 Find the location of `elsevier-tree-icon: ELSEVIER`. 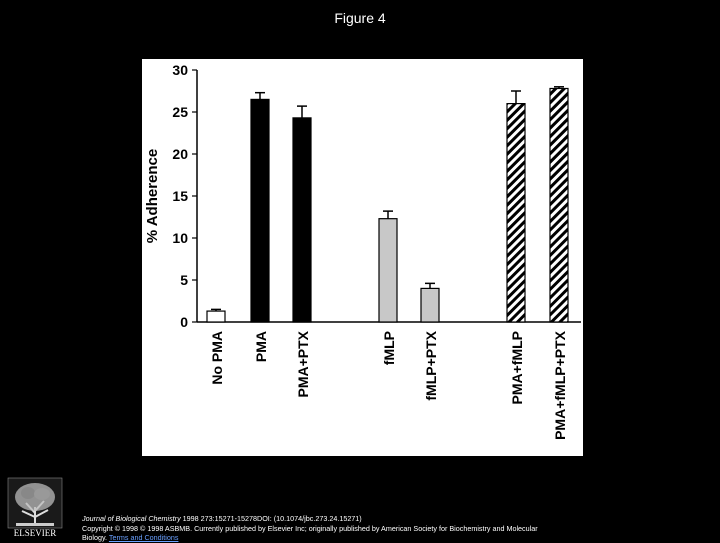

elsevier-tree-icon: ELSEVIER is located at coordinates (35, 507).